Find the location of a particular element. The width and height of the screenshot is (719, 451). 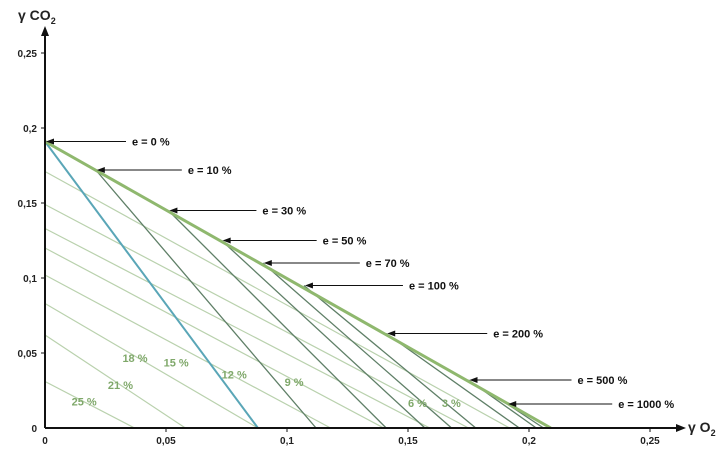

iso-label-15: 15 % is located at coordinates (176, 364).